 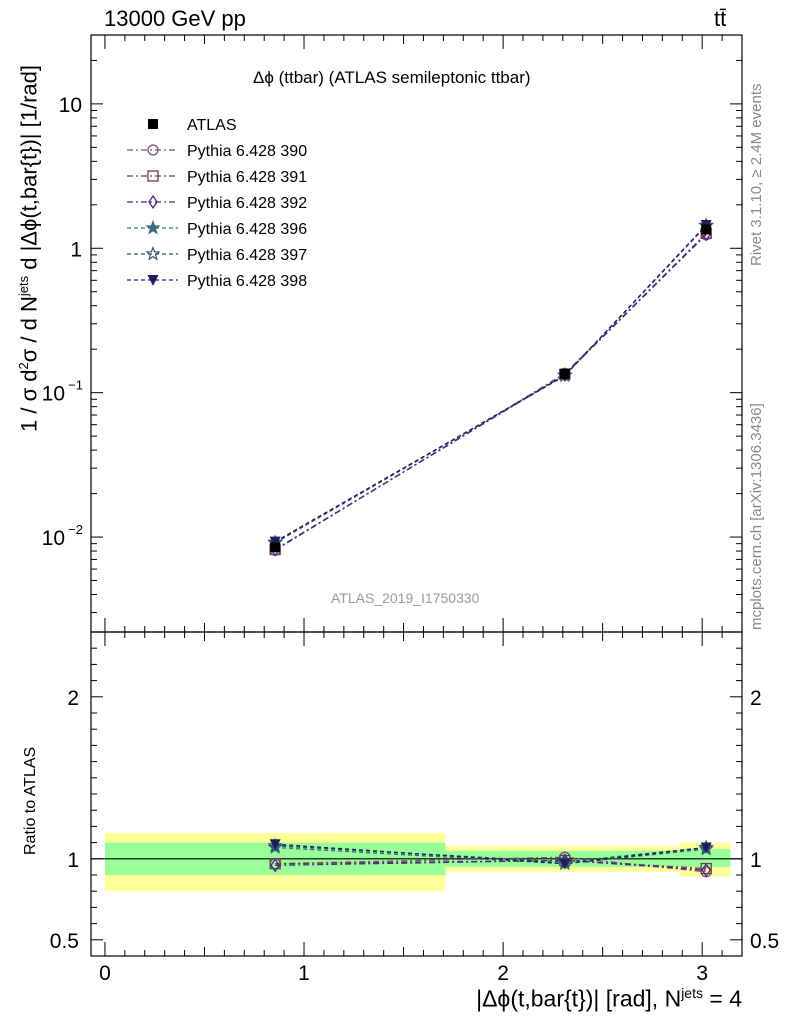 What do you see at coordinates (212, 125) in the screenshot?
I see `legend-atlas-label: ATLAS` at bounding box center [212, 125].